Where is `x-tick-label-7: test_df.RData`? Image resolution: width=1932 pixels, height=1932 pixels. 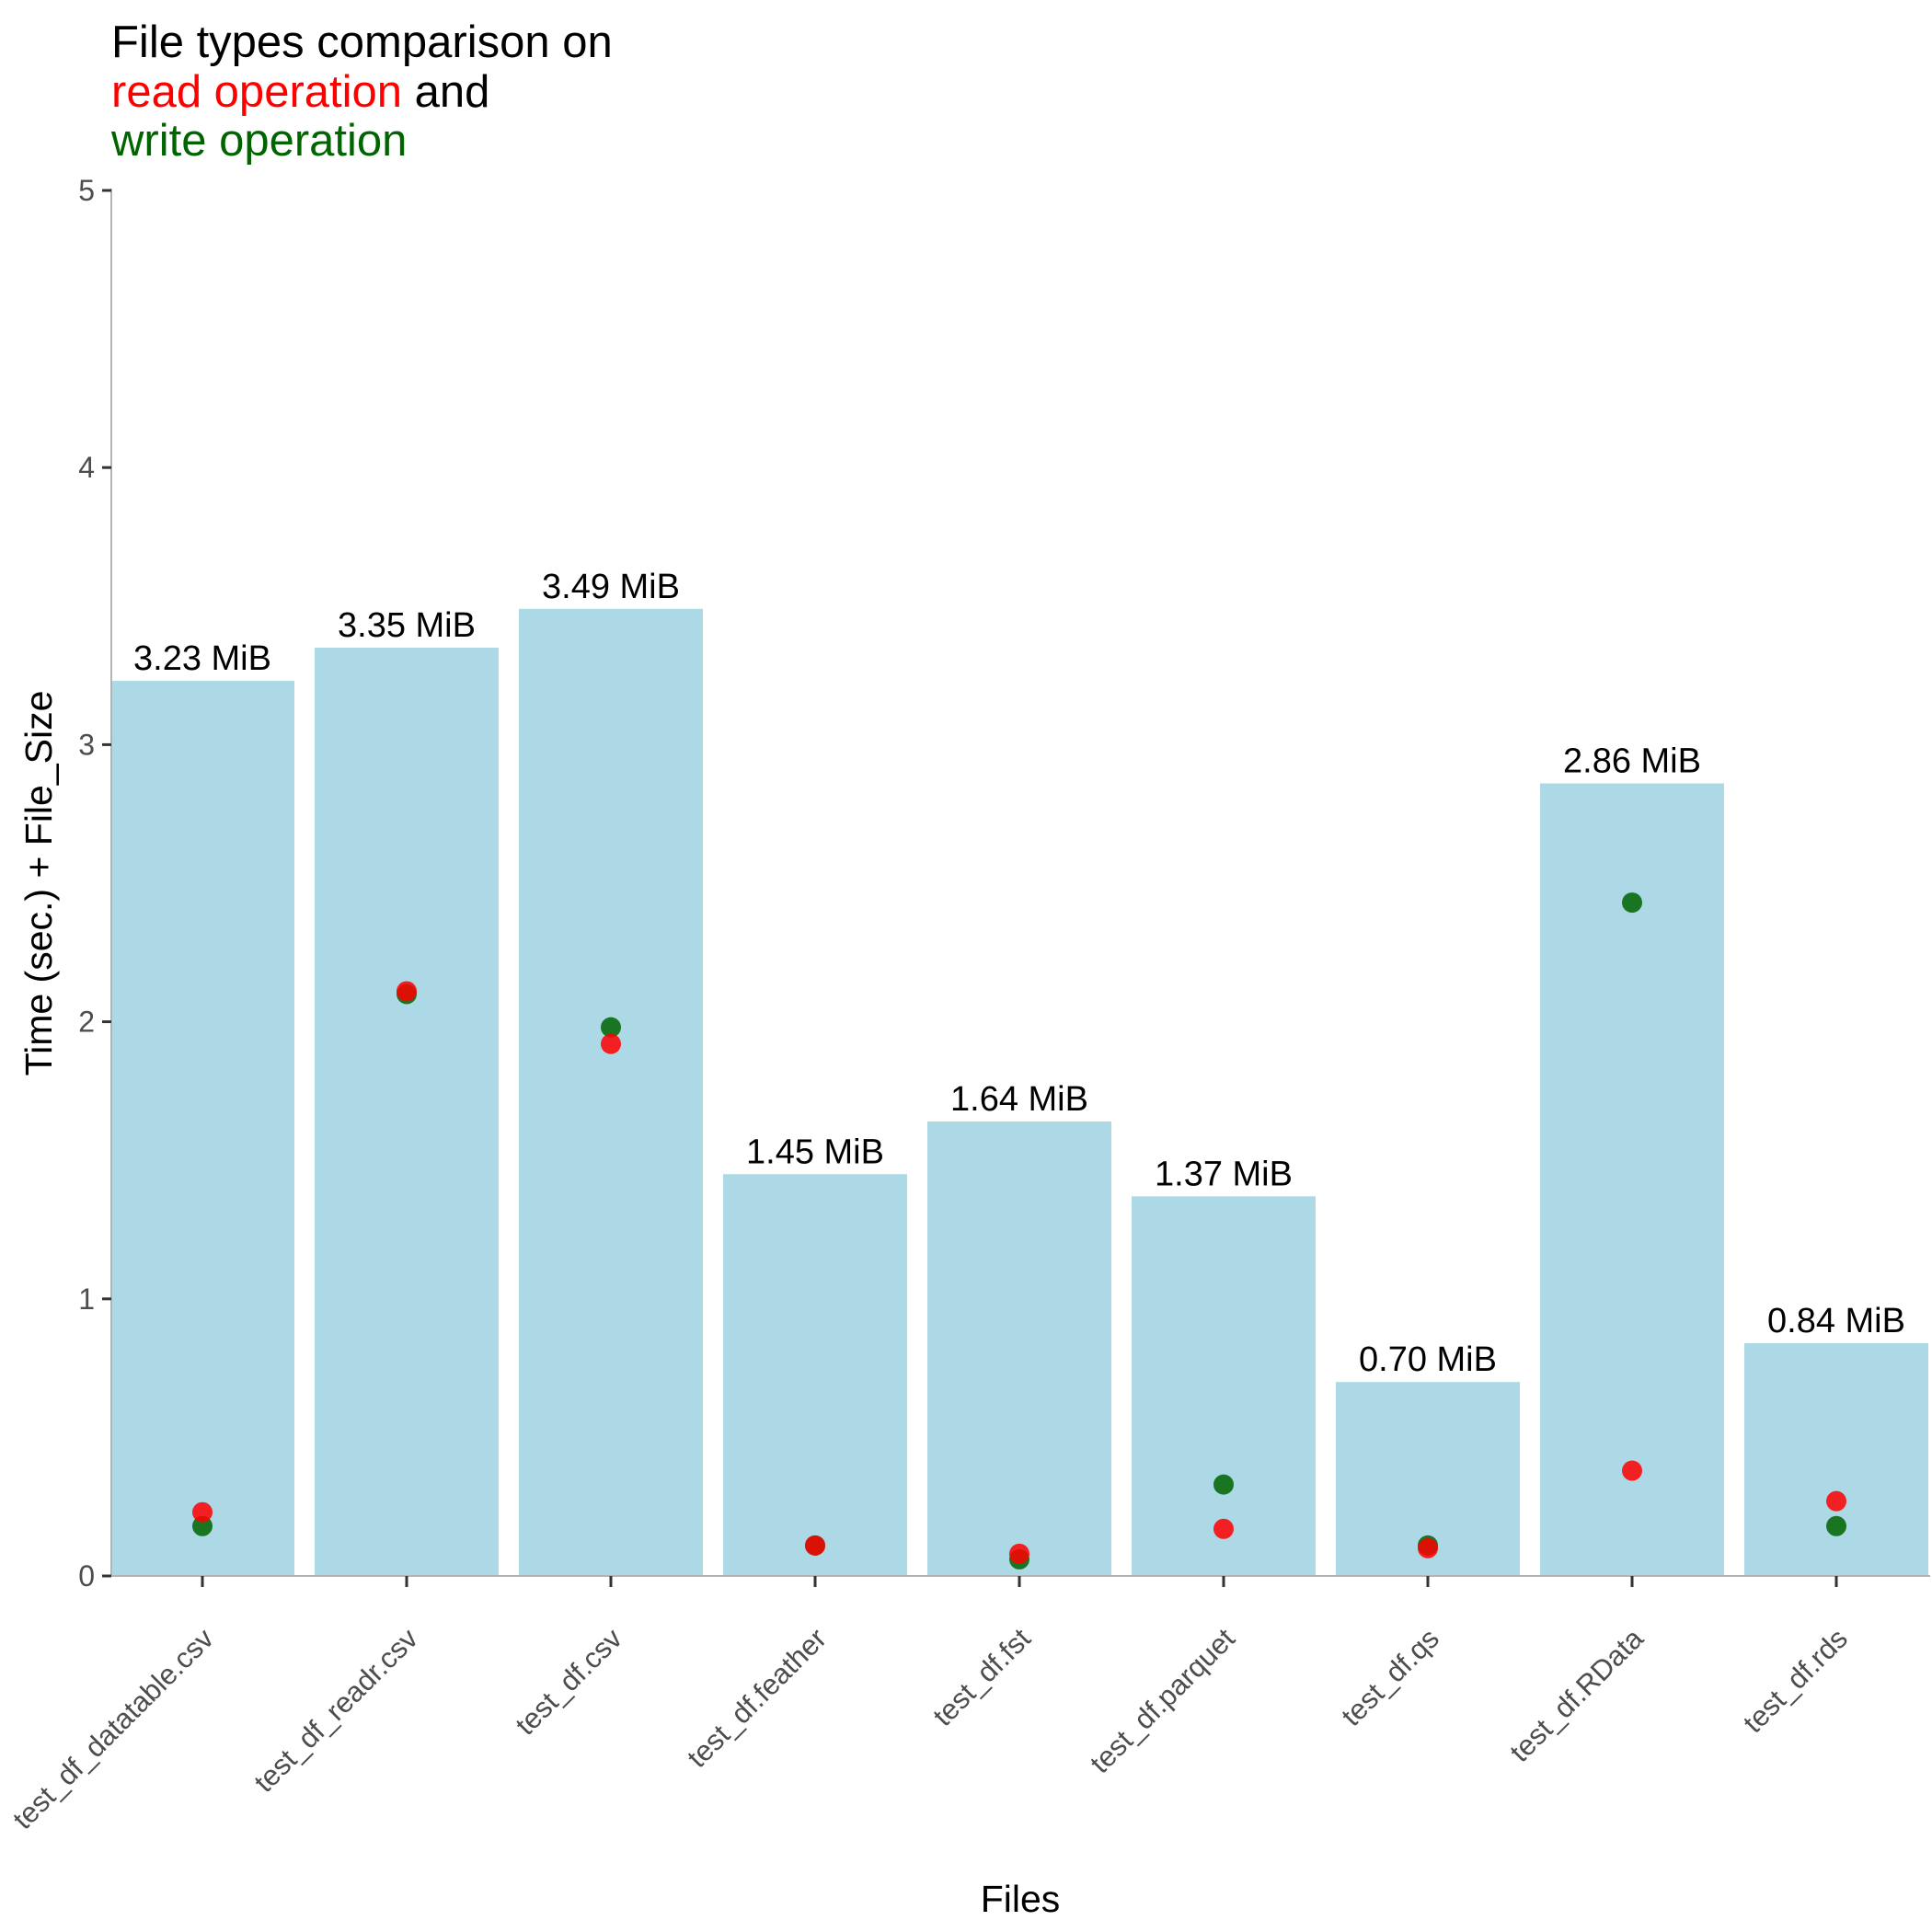
x-tick-label-7: test_df.RData is located at coordinates (1576, 1695).